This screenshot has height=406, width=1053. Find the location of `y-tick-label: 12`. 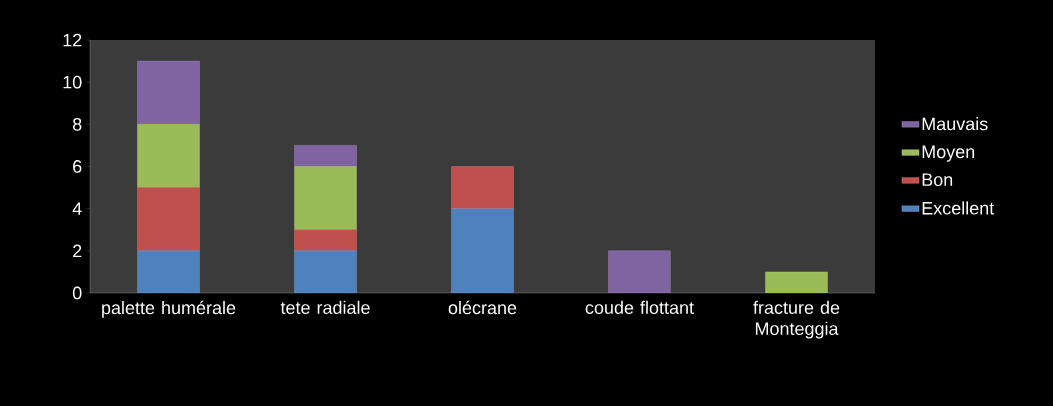

y-tick-label: 12 is located at coordinates (72, 40).